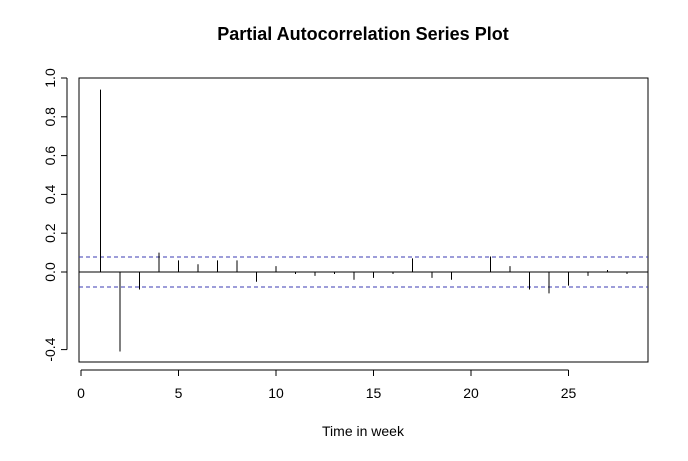 The height and width of the screenshot is (461, 688). What do you see at coordinates (276, 393) in the screenshot?
I see `x-tick-label: 10` at bounding box center [276, 393].